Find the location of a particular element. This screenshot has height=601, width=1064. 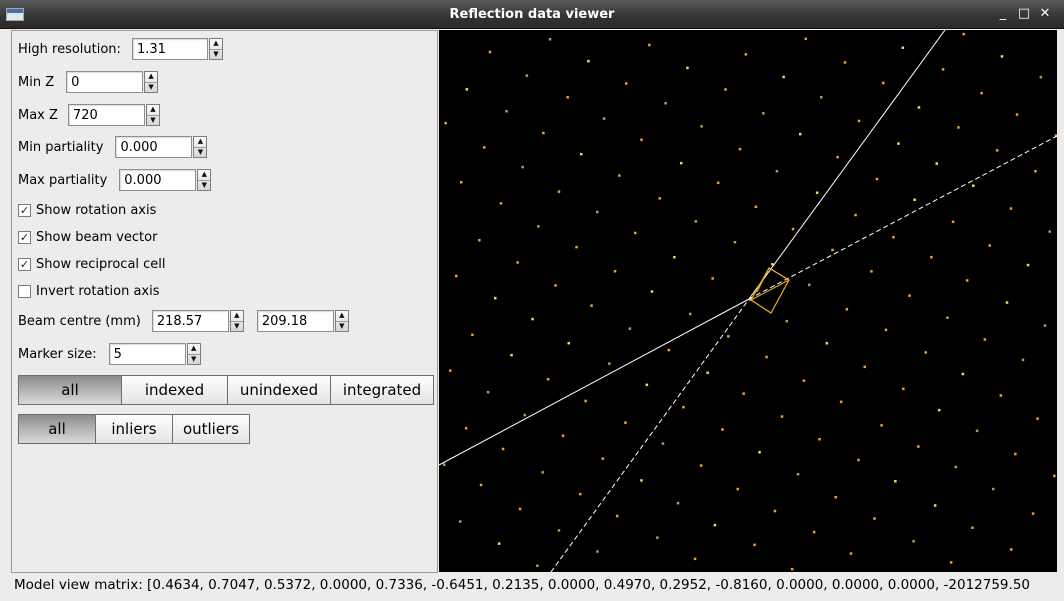

max-z-input is located at coordinates (106, 115).